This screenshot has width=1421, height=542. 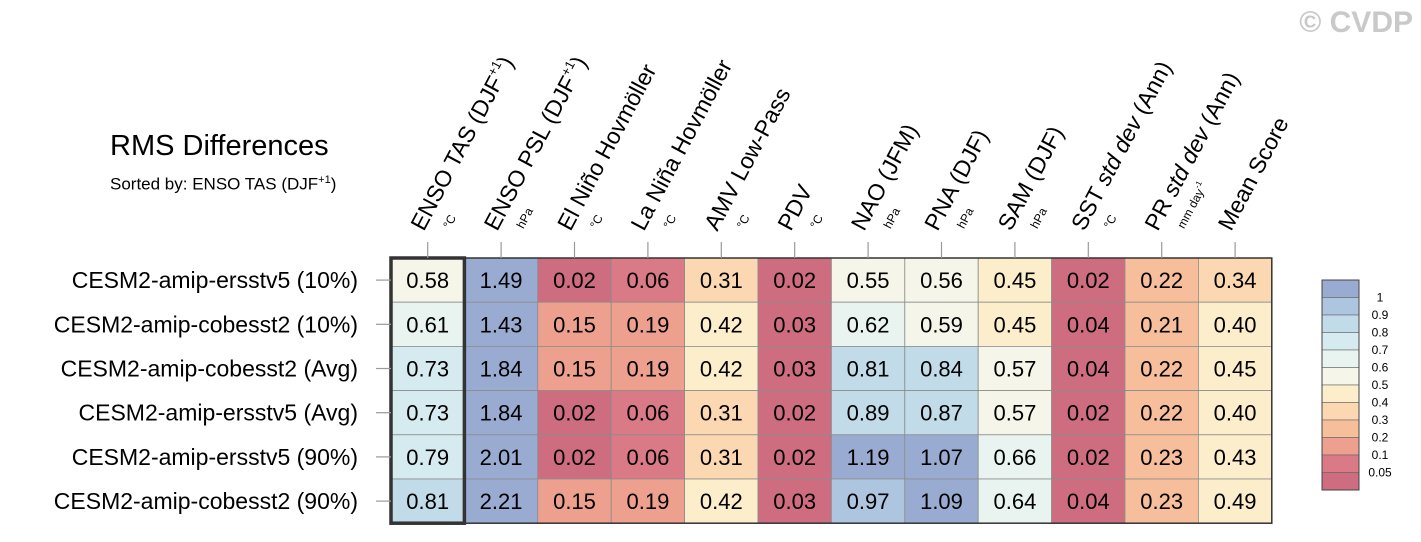 I want to click on cell-value: 0.87, so click(x=941, y=413).